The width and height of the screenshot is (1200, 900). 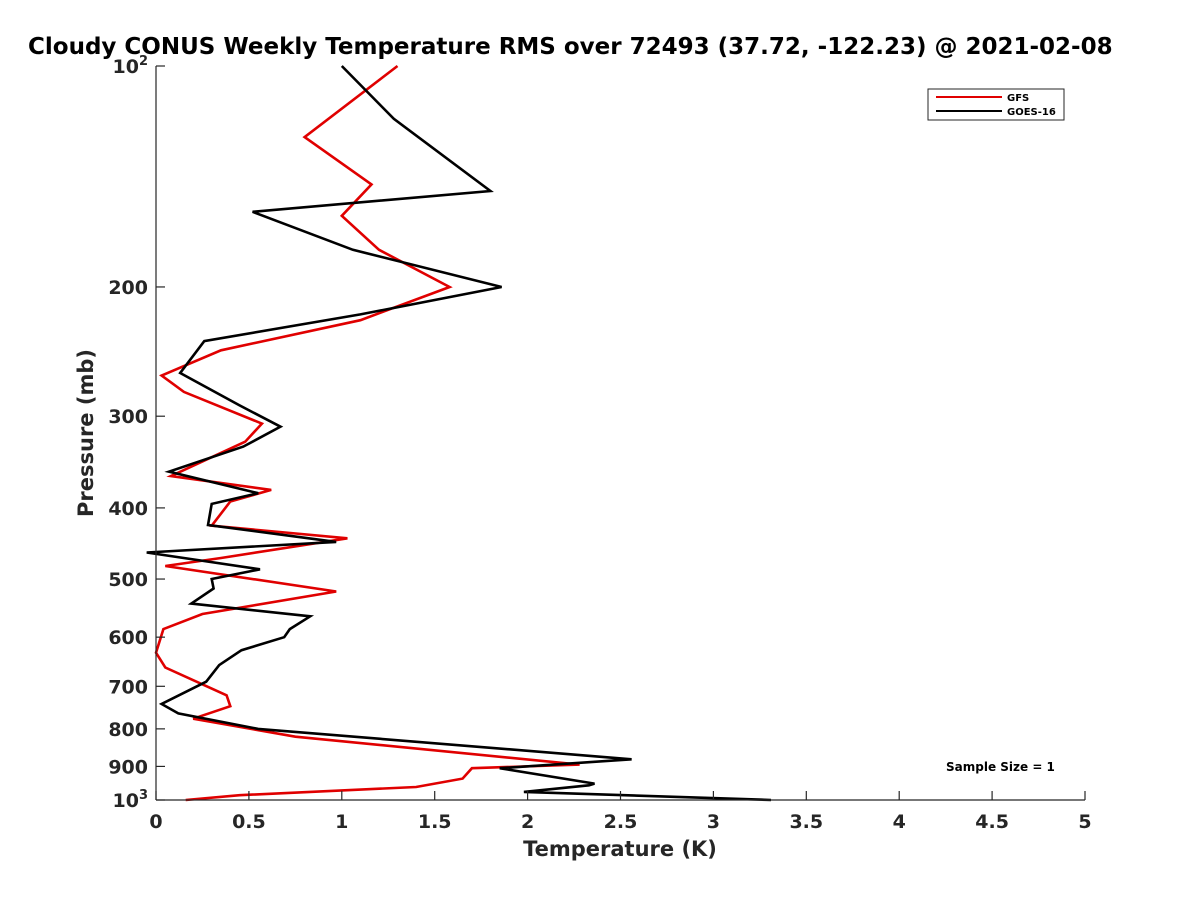 I want to click on y-tick-label: 10³, so click(x=131, y=800).